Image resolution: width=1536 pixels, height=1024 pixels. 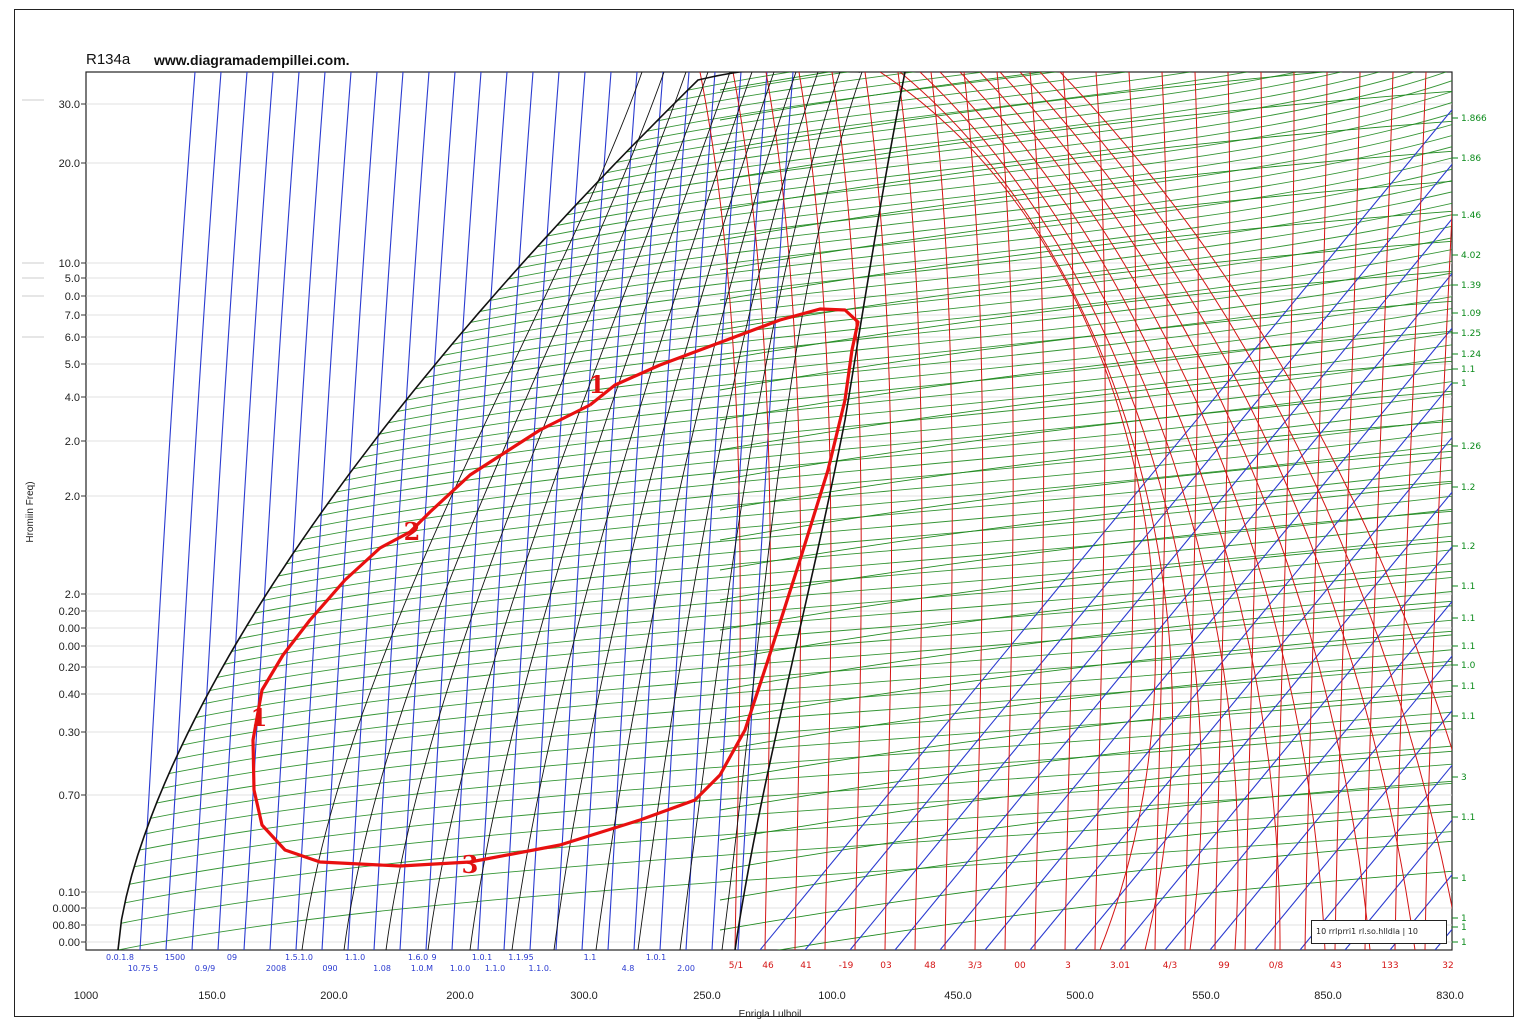 I want to click on bottom-blue-tick: 1.0.0, so click(x=460, y=968).